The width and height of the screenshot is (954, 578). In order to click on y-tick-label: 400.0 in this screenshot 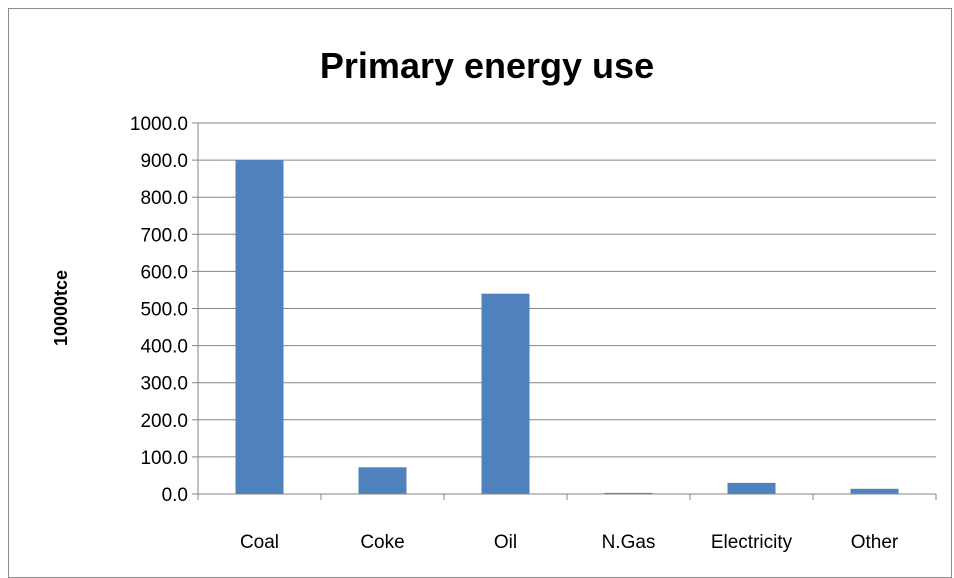, I will do `click(164, 347)`.